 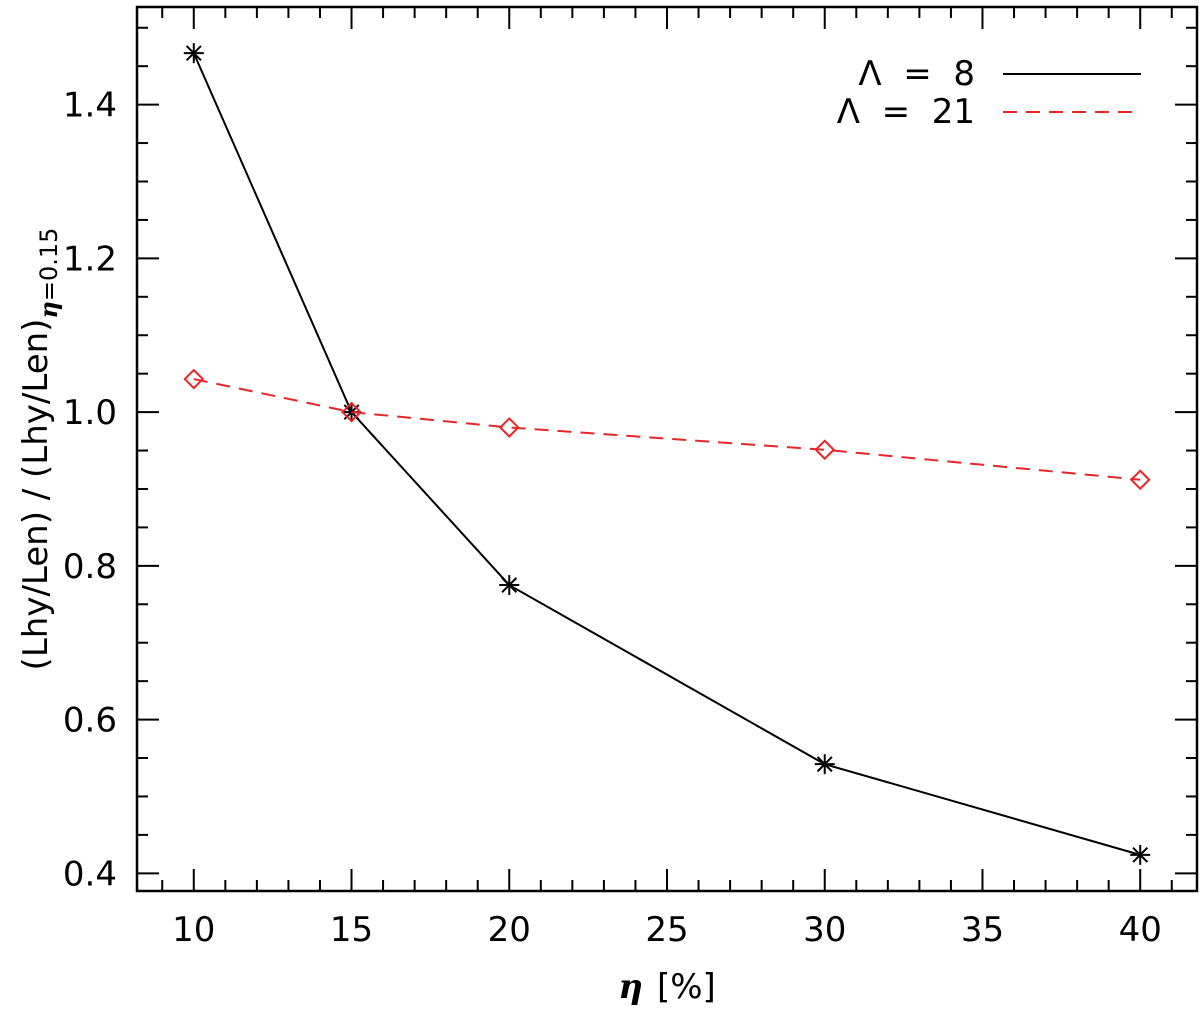 I want to click on legend: Λ = 8Λ = 21, so click(x=989, y=93).